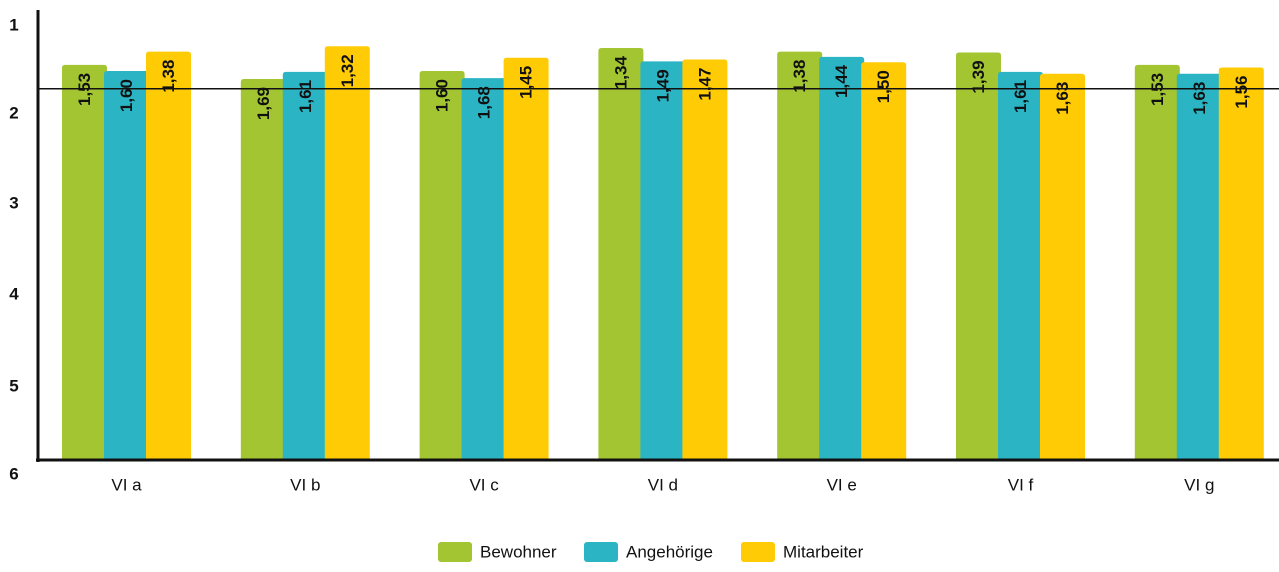 This screenshot has width=1279, height=572. I want to click on x-tick-label: VI e, so click(842, 485).